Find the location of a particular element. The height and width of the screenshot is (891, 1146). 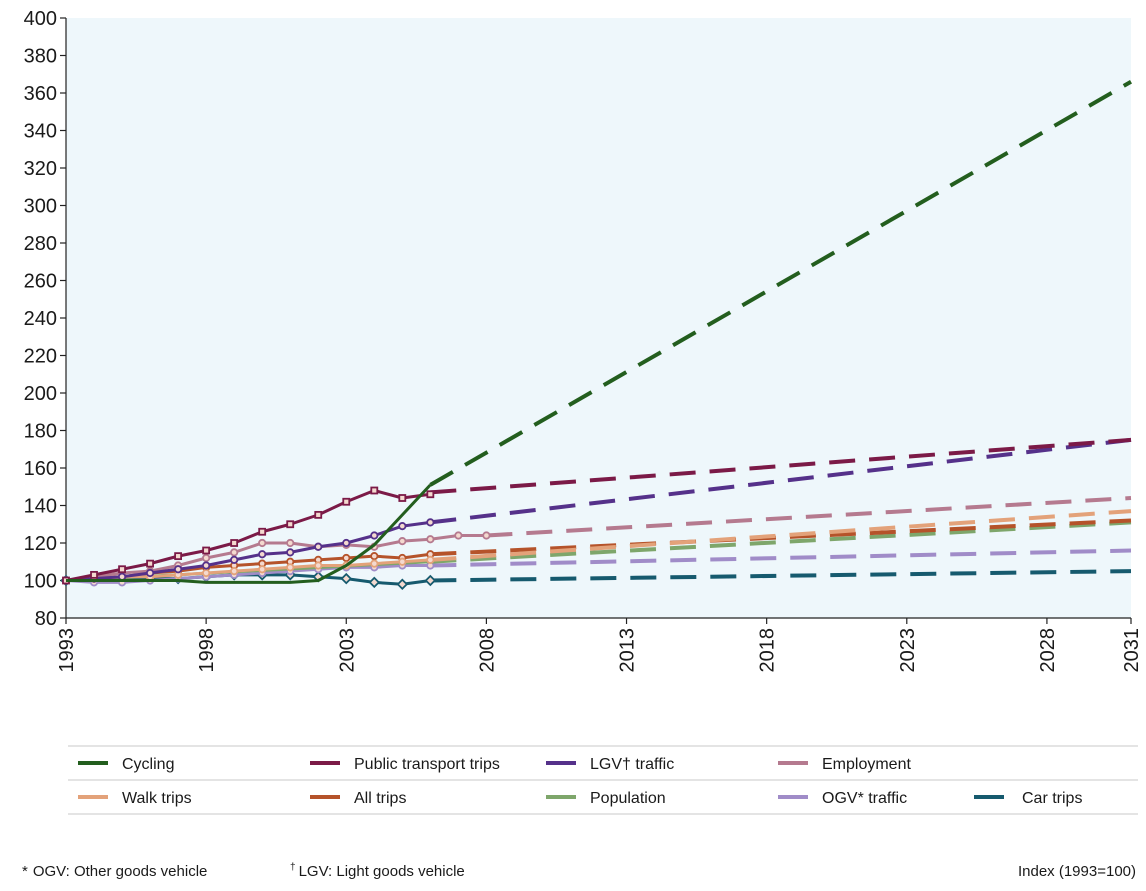

projection-line-walk-trips is located at coordinates (781, 535).